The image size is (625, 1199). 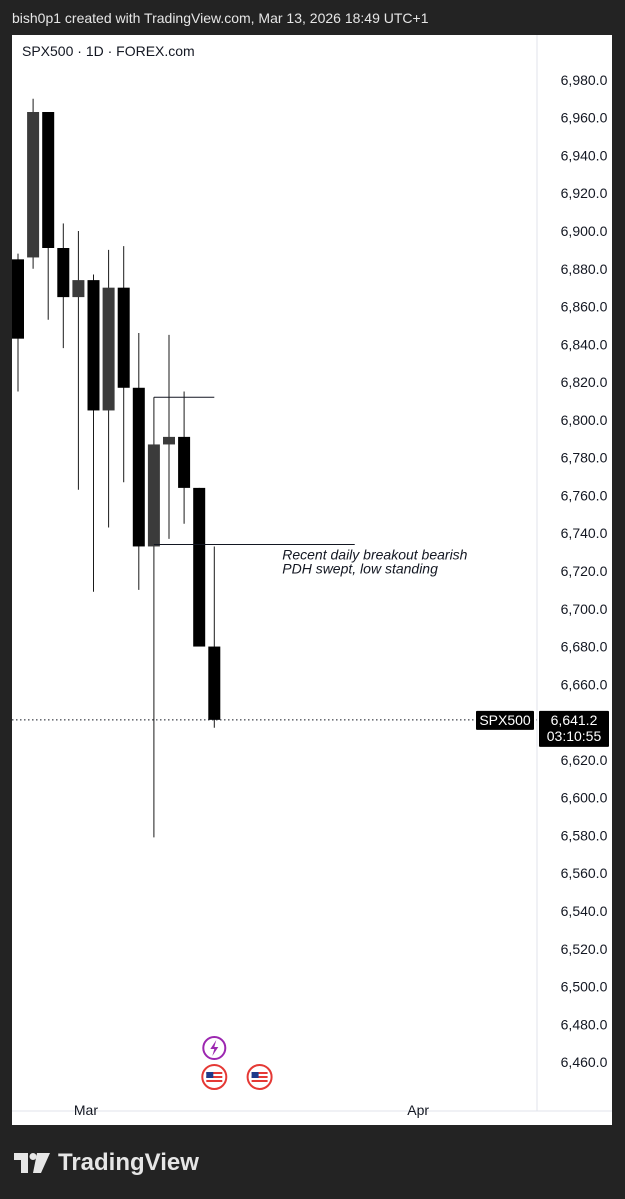 I want to click on last-price-value: 6,641.2, so click(x=574, y=720).